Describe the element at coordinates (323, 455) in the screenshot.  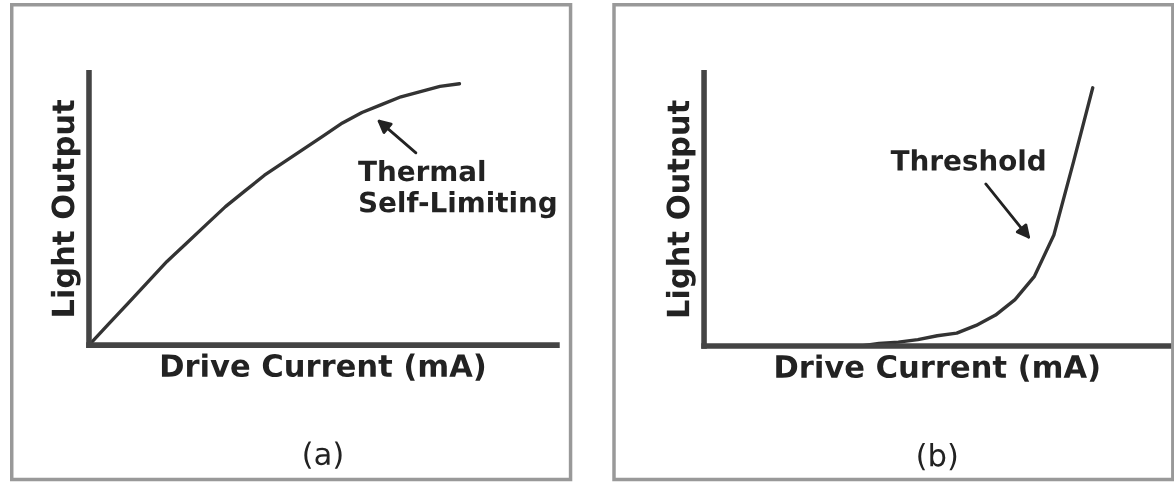
I see `text: (a)` at that location.